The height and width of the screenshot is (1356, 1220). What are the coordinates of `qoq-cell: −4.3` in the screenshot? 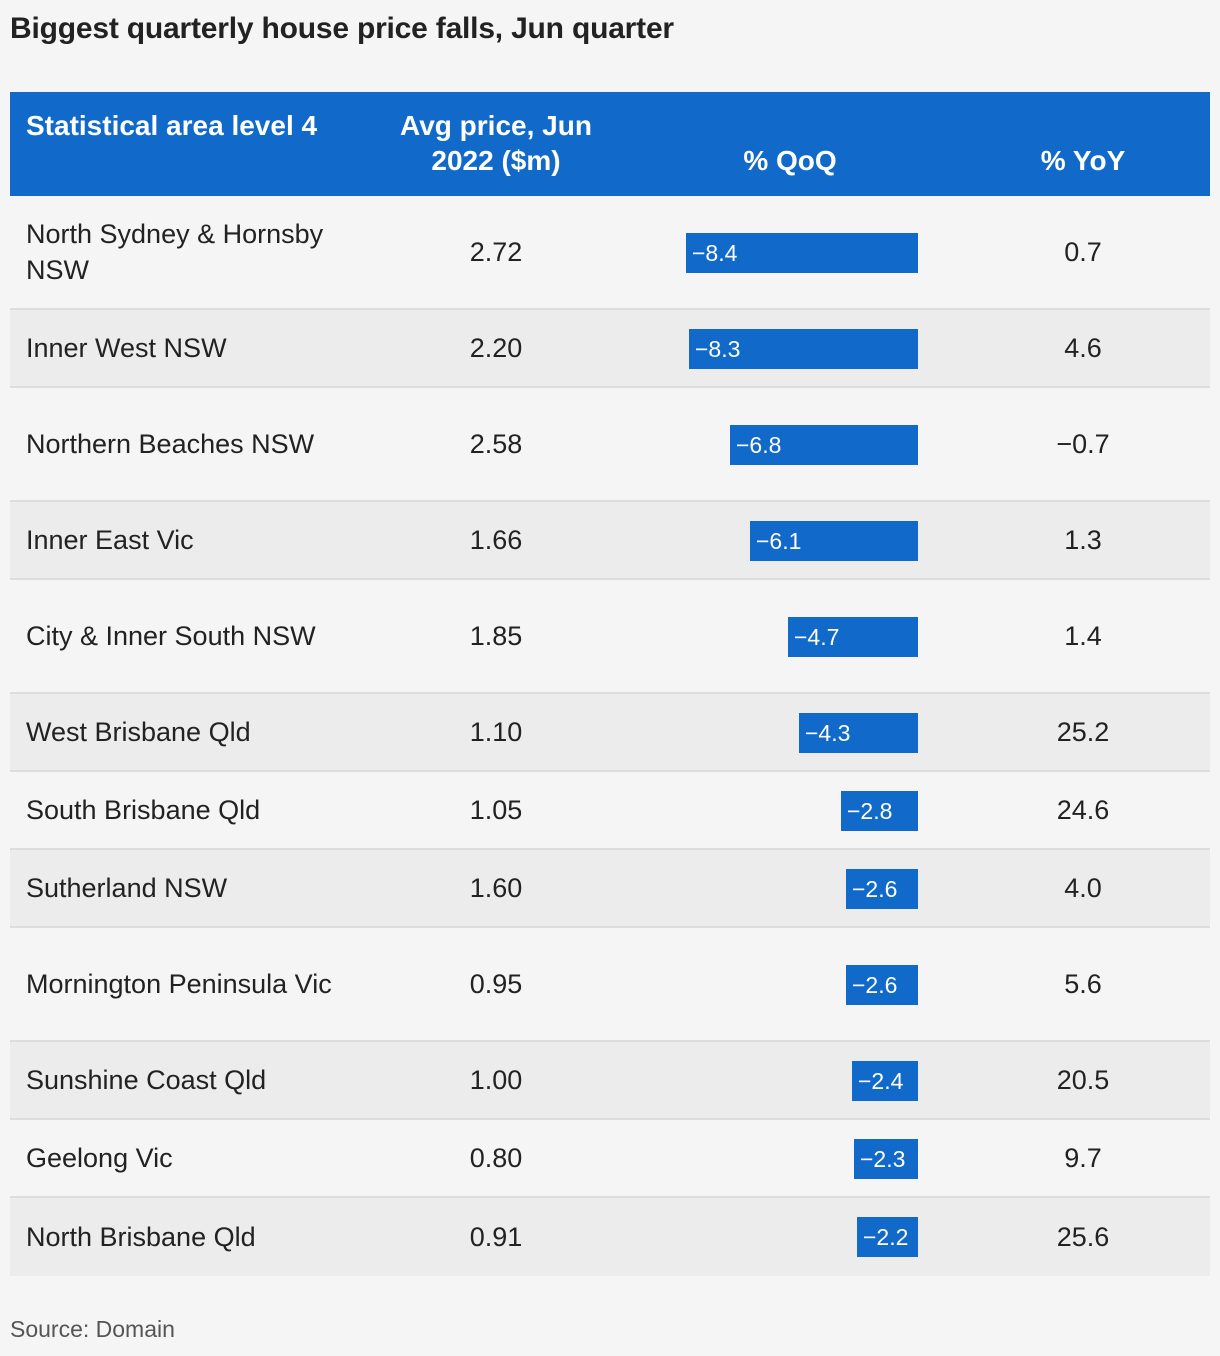 It's located at (800, 732).